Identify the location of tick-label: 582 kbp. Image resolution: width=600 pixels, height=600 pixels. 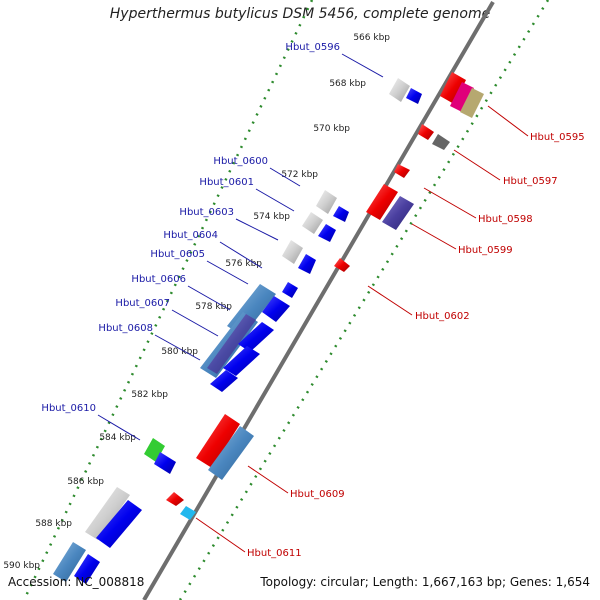
(149, 395).